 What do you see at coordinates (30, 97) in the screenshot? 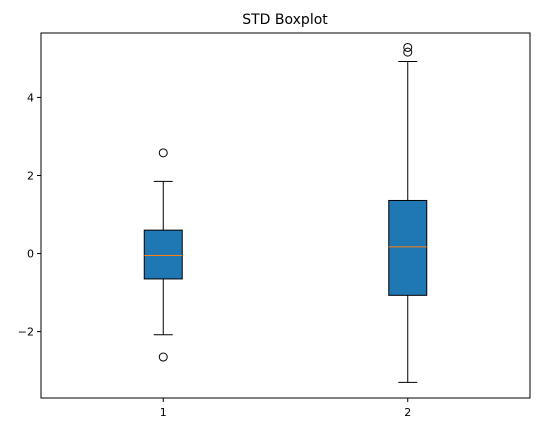
I see `y-tick-label: 4` at bounding box center [30, 97].